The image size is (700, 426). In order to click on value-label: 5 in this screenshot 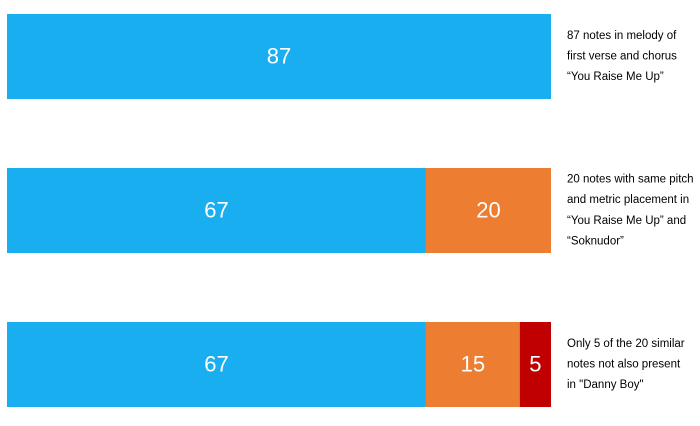, I will do `click(535, 363)`.